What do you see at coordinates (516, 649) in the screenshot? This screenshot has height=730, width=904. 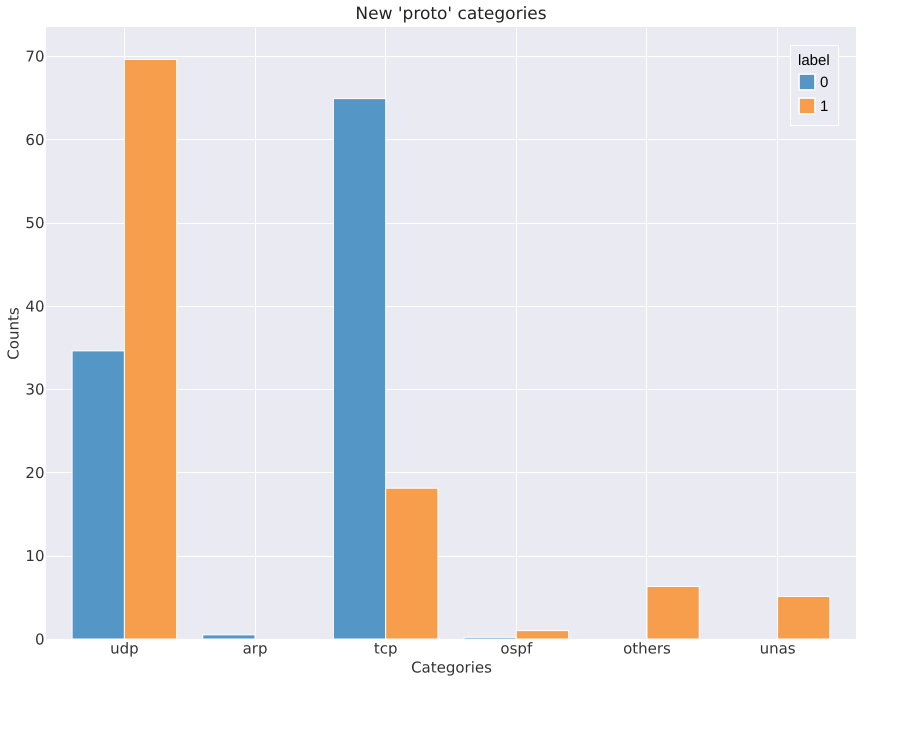 I see `x-tick-label: ospf` at bounding box center [516, 649].